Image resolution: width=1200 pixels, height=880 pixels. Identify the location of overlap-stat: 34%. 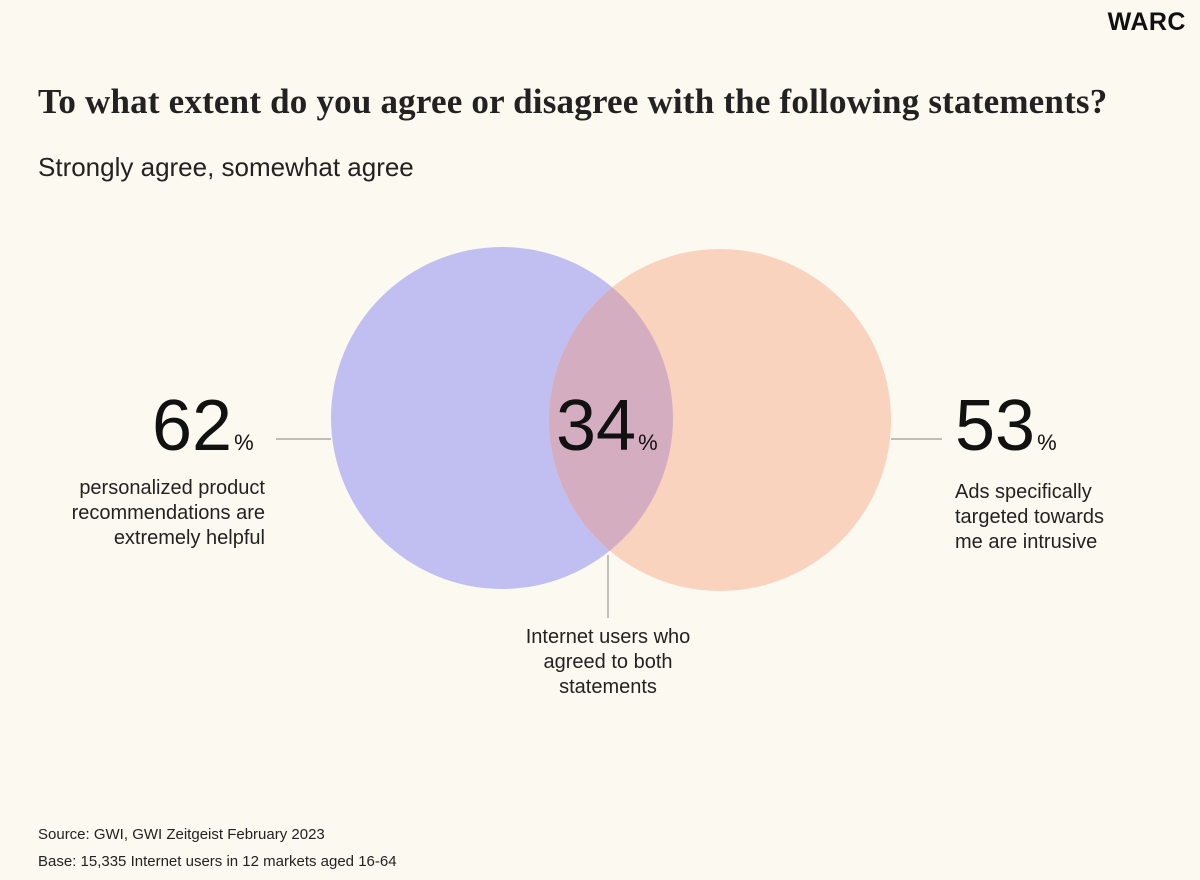
(607, 426).